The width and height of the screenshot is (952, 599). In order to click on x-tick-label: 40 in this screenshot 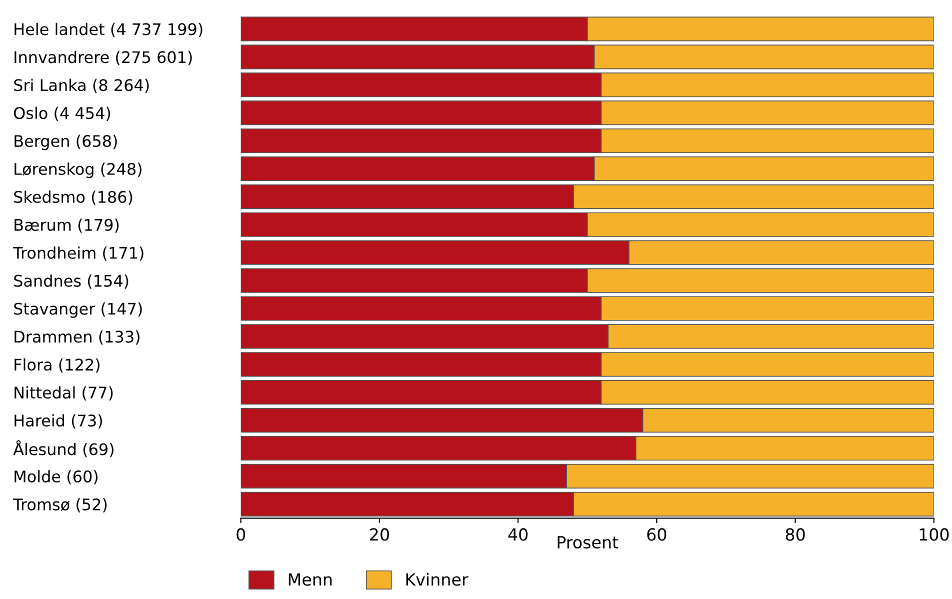, I will do `click(518, 534)`.